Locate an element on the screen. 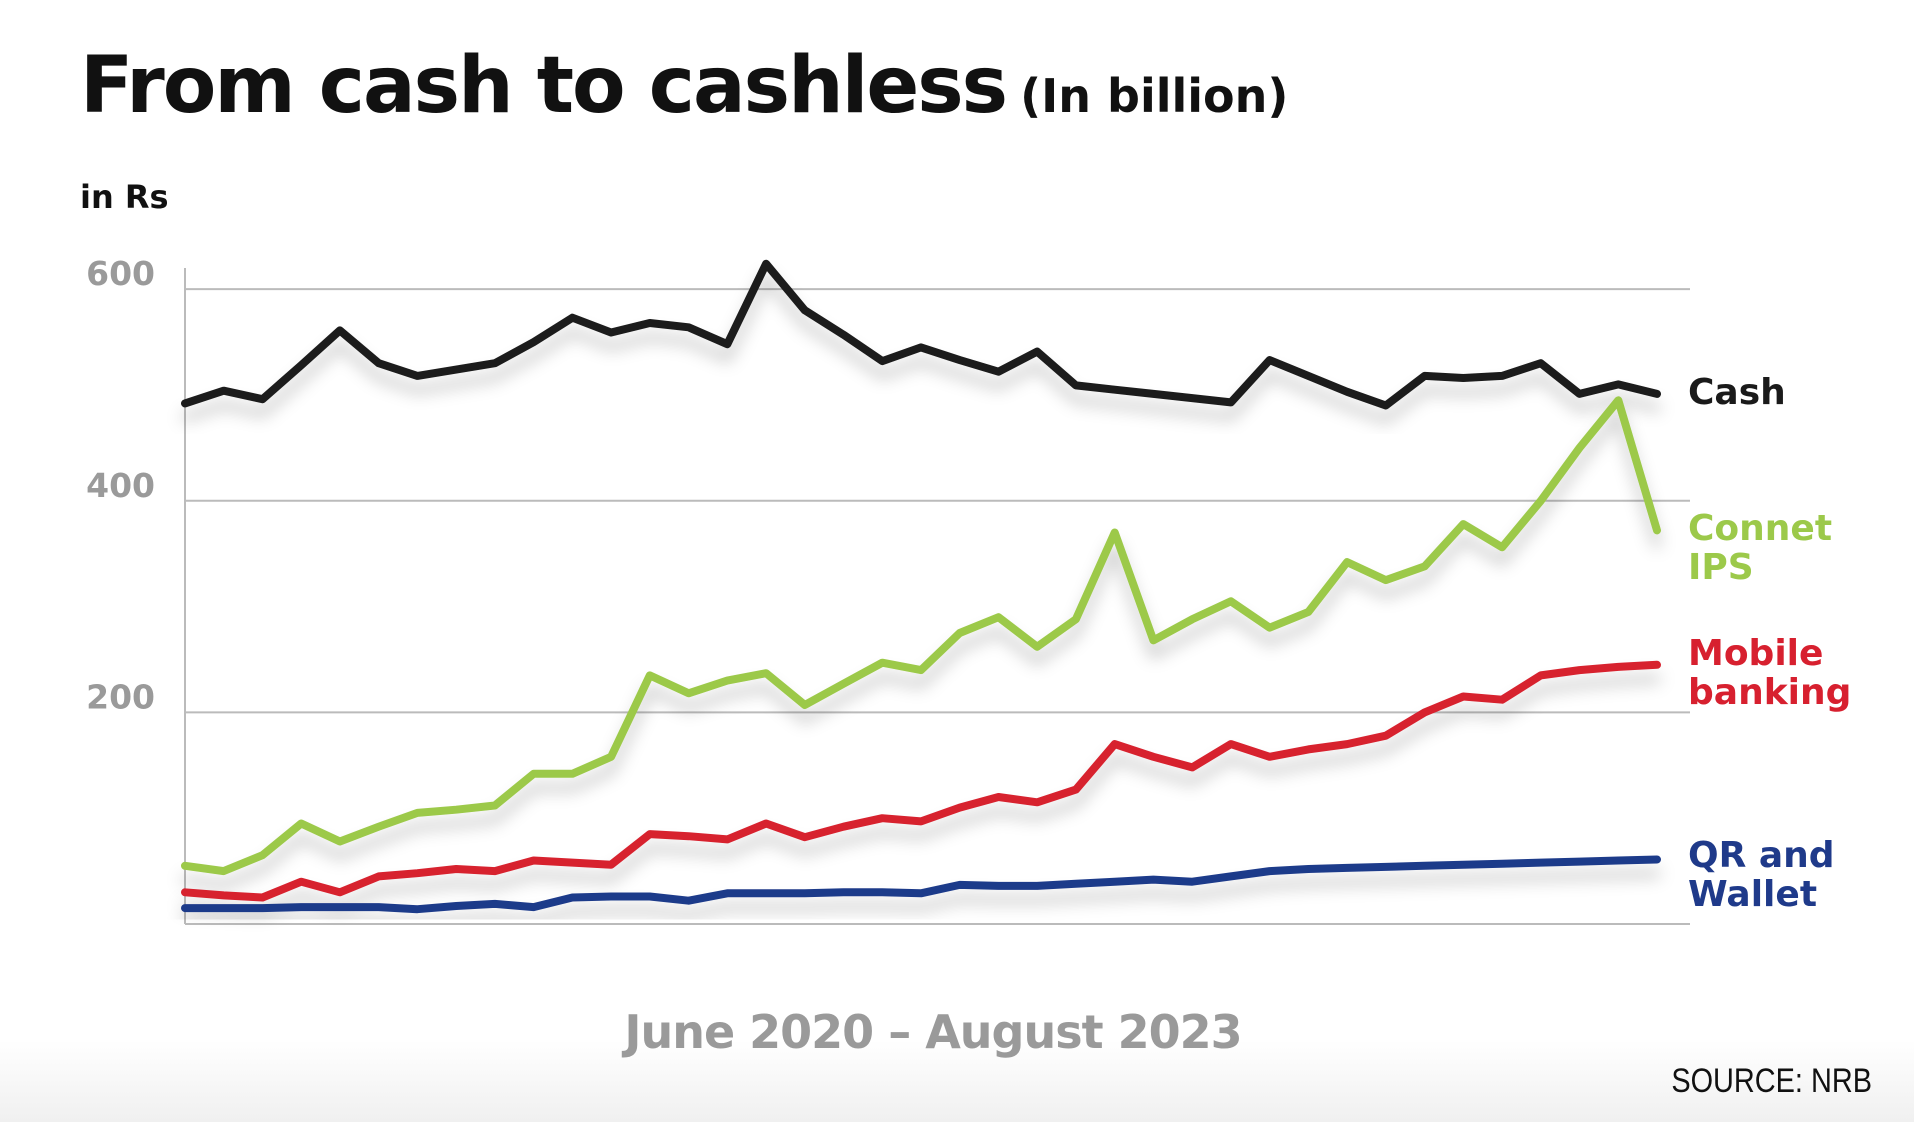 The height and width of the screenshot is (1122, 1914). series-label: QR and Wallet is located at coordinates (1761, 875).